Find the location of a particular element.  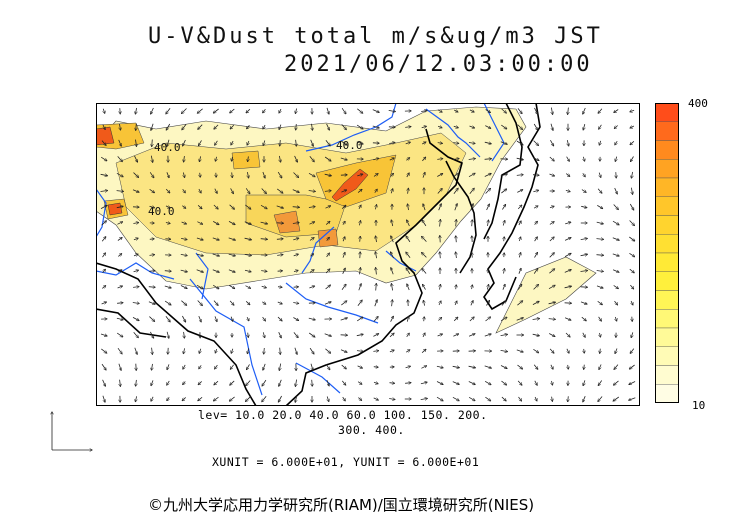

colorbar-max-label: 400 is located at coordinates (698, 103).